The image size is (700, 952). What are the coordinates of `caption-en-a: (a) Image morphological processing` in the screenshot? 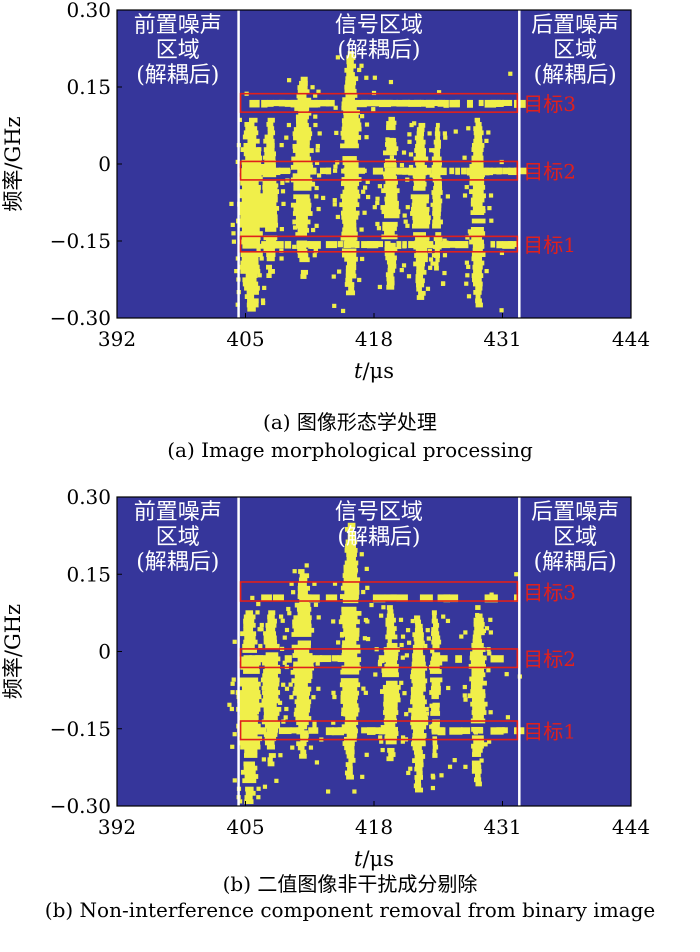 It's located at (350, 450).